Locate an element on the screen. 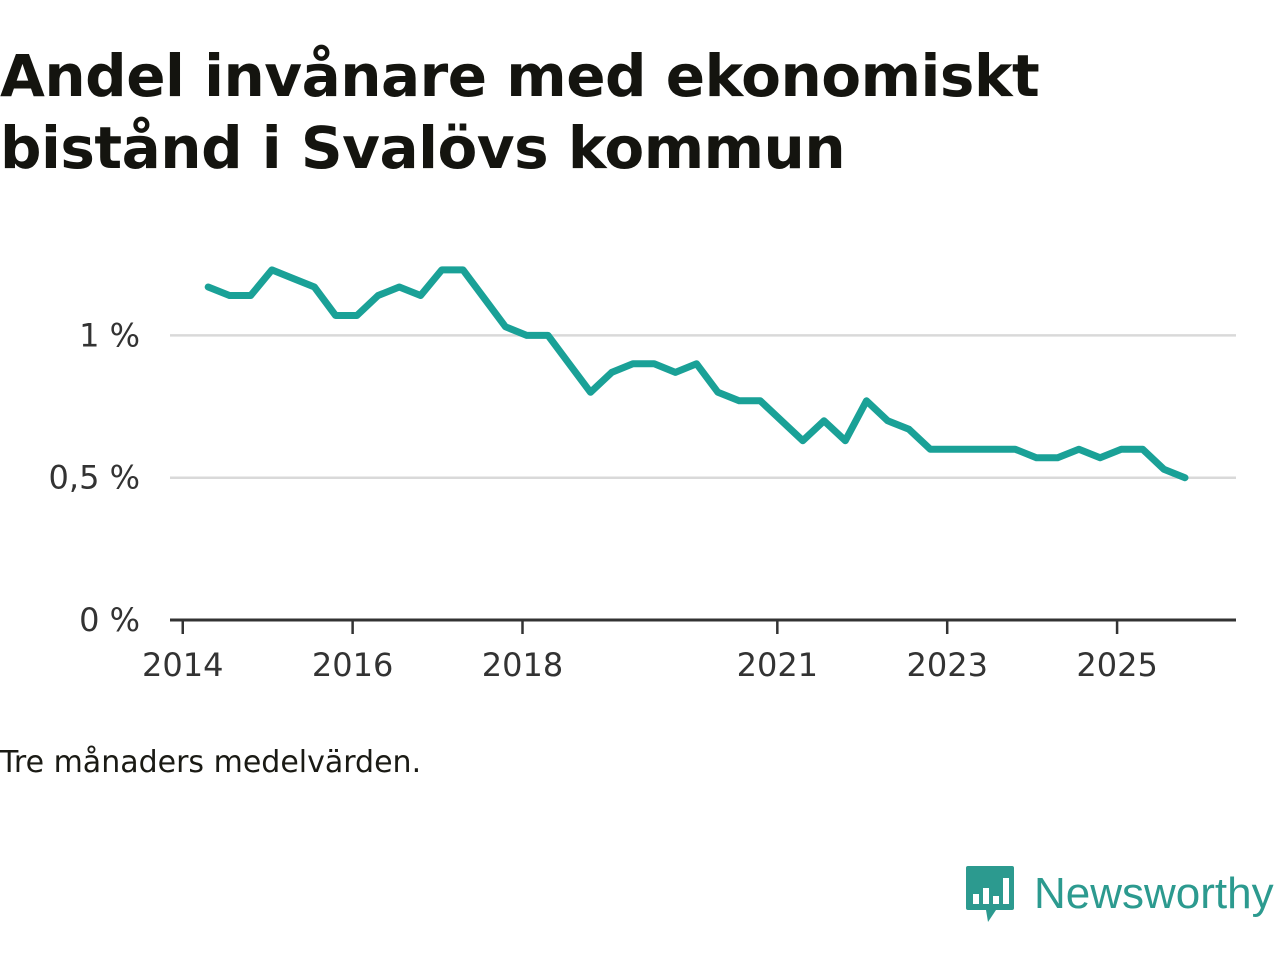 This screenshot has width=1280, height=960. x-tick-0: 2014 is located at coordinates (182, 652).